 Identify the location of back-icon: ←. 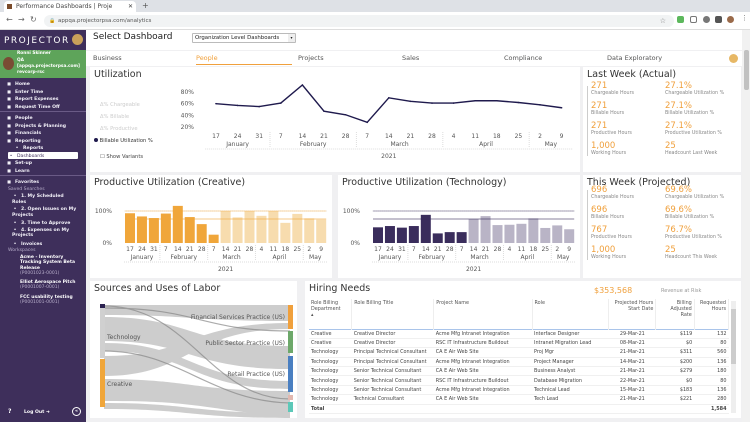
(9, 19).